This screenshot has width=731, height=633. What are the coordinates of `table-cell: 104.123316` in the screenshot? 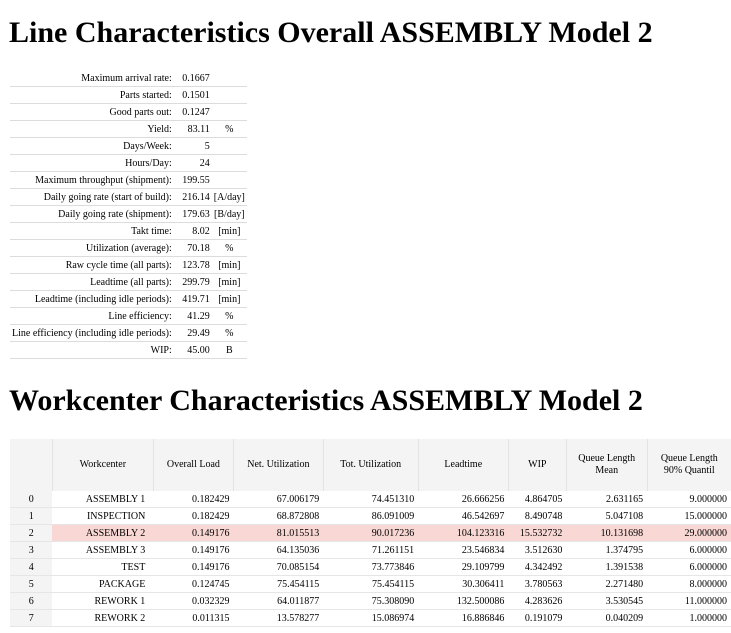 It's located at (463, 533).